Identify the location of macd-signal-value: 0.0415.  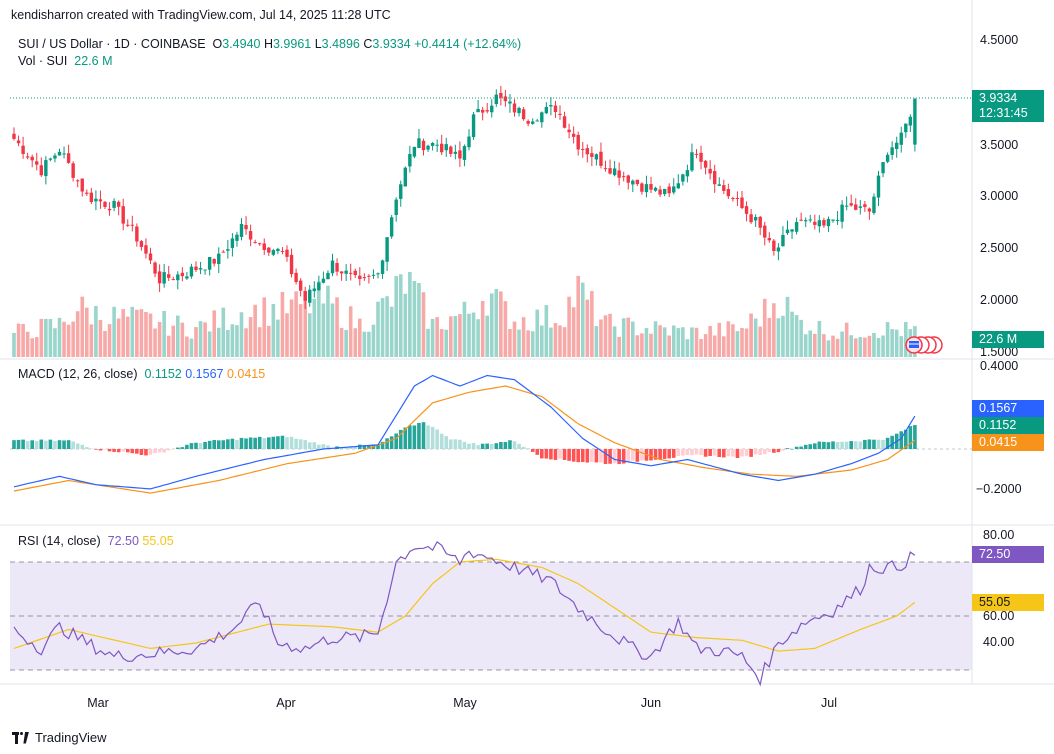
(246, 374).